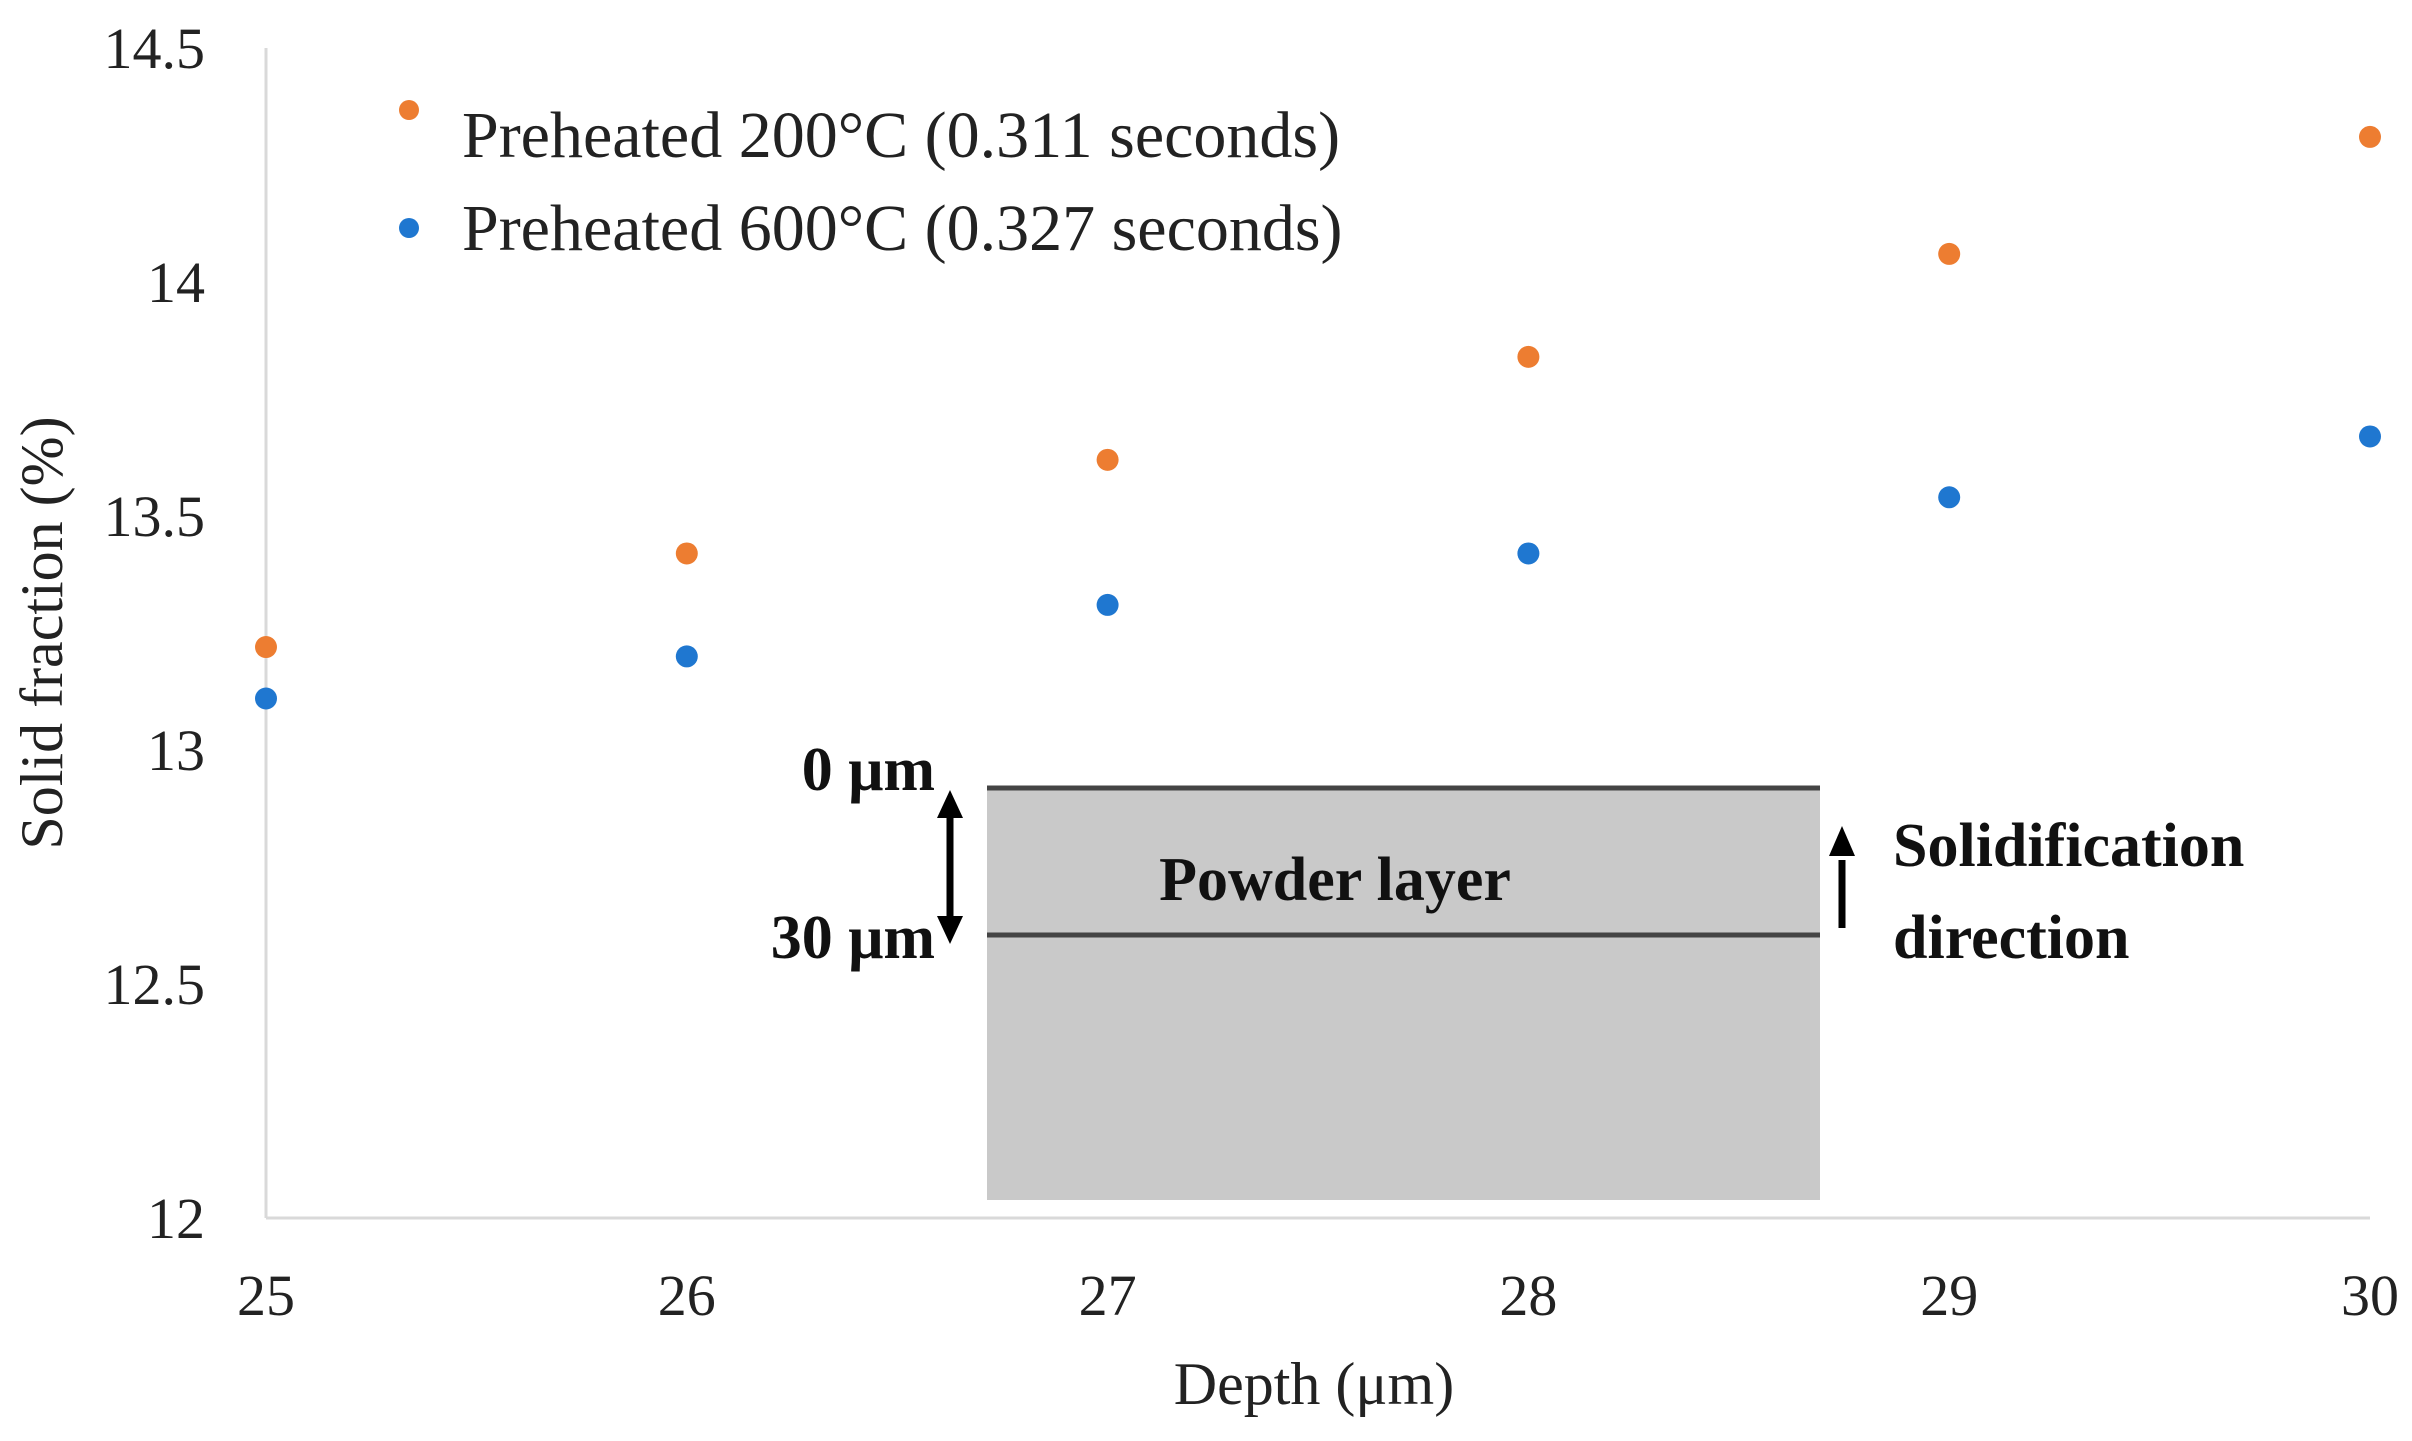 The height and width of the screenshot is (1441, 2412). Describe the element at coordinates (902, 228) in the screenshot. I see `legend-label-preheated-600: Preheated 600°C (0.327 seconds)` at that location.